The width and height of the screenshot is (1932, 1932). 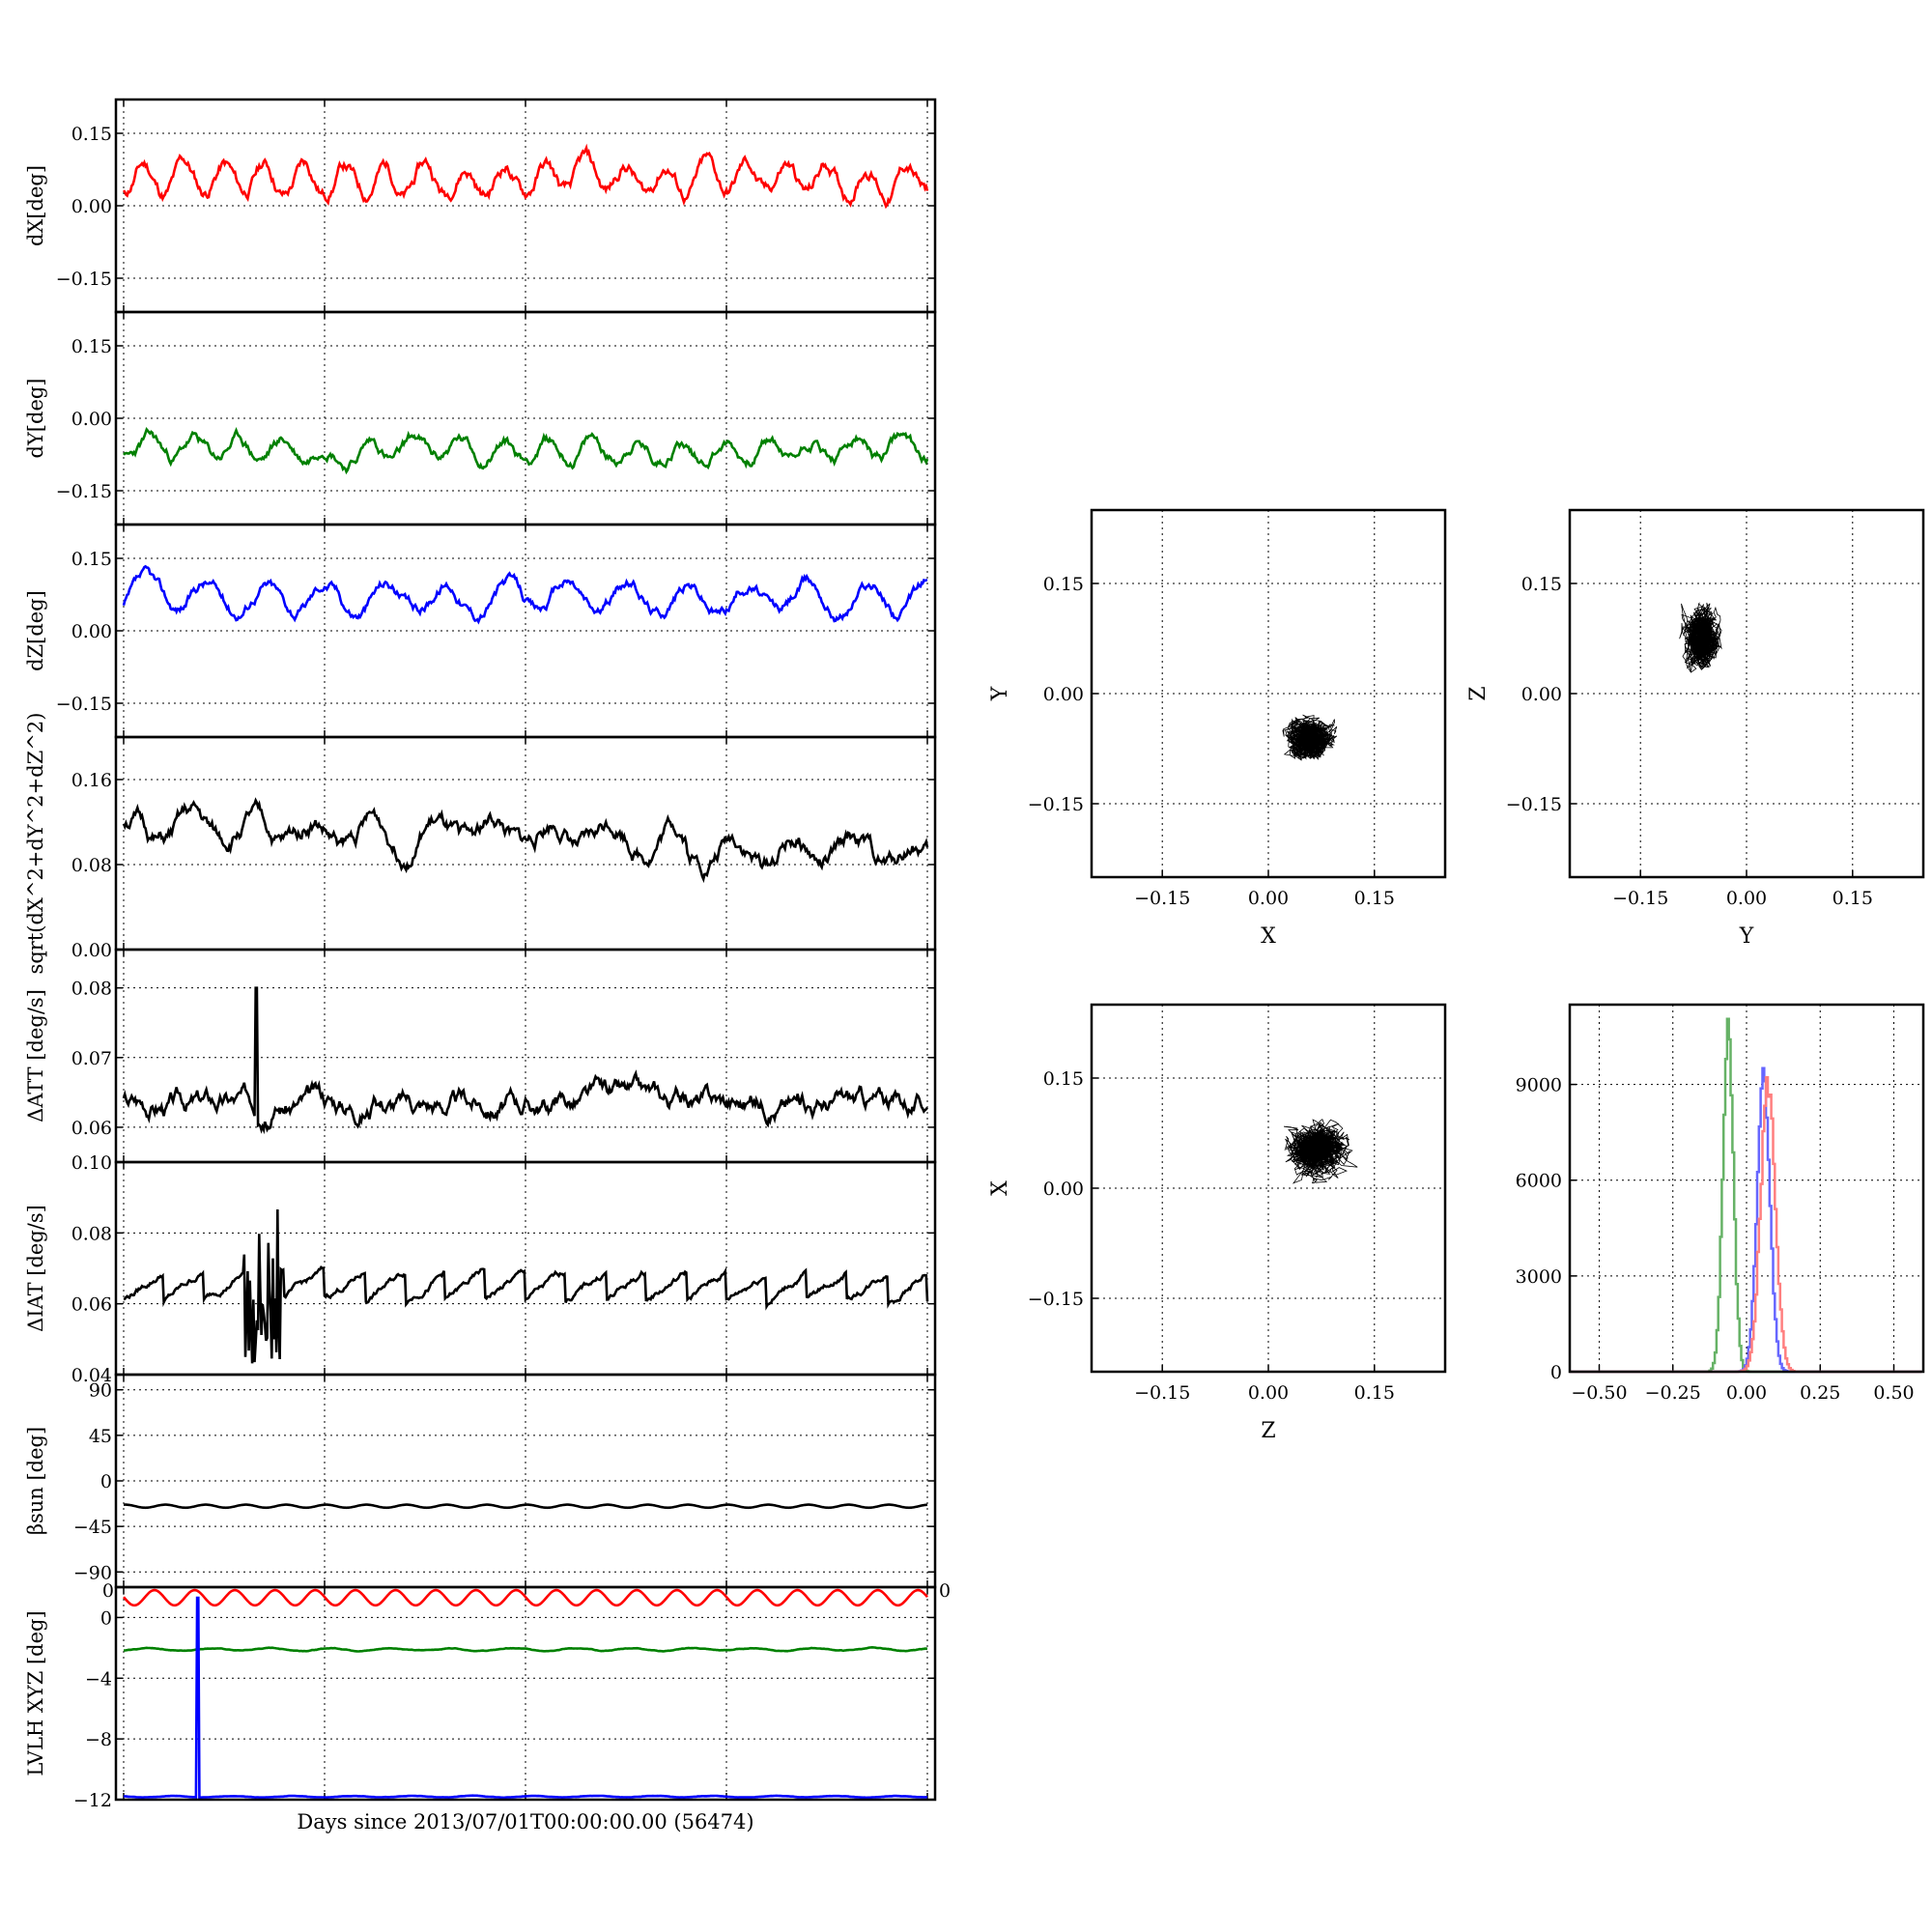 What do you see at coordinates (35, 1268) in the screenshot?
I see `y-axis-label: ΔIAT [deg/s]` at bounding box center [35, 1268].